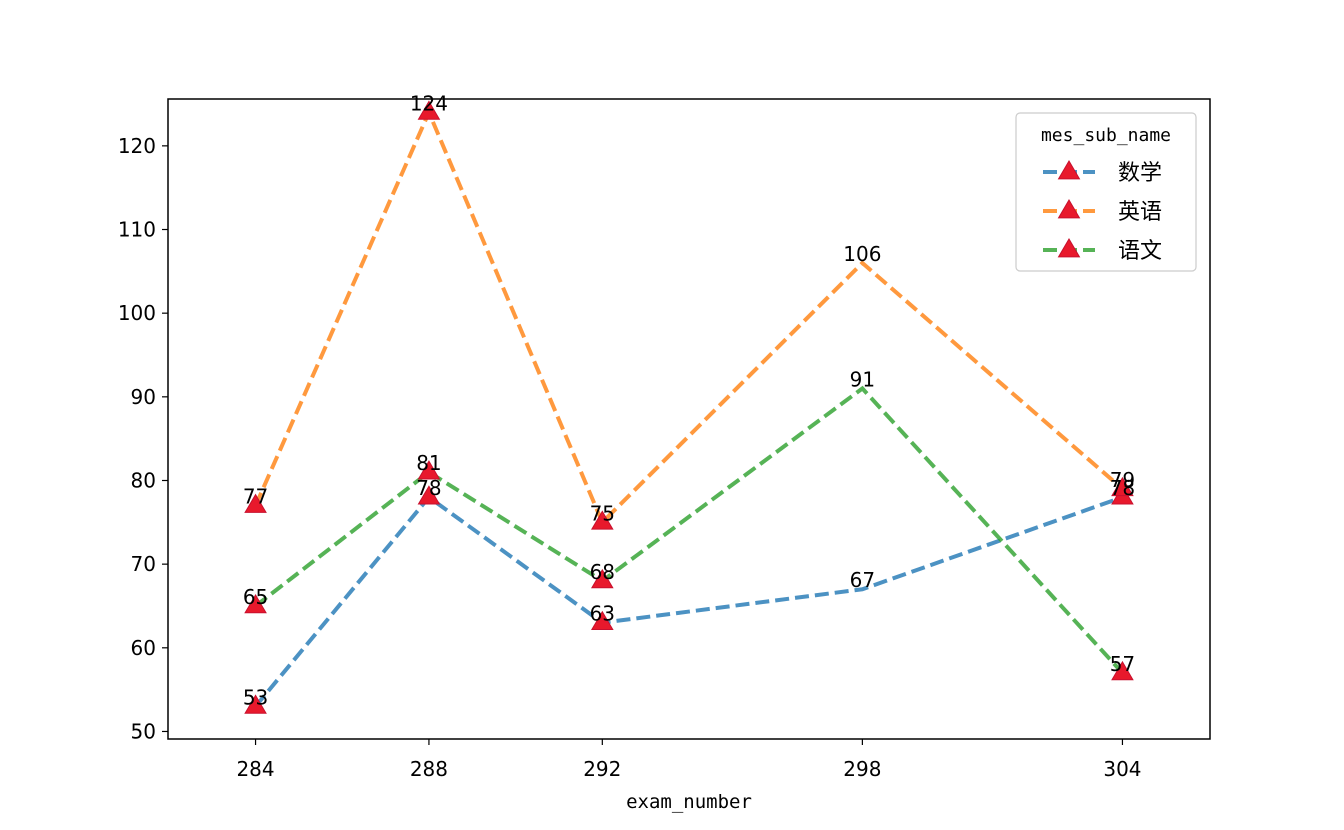  Describe the element at coordinates (862, 580) in the screenshot. I see `data-label: 67` at that location.